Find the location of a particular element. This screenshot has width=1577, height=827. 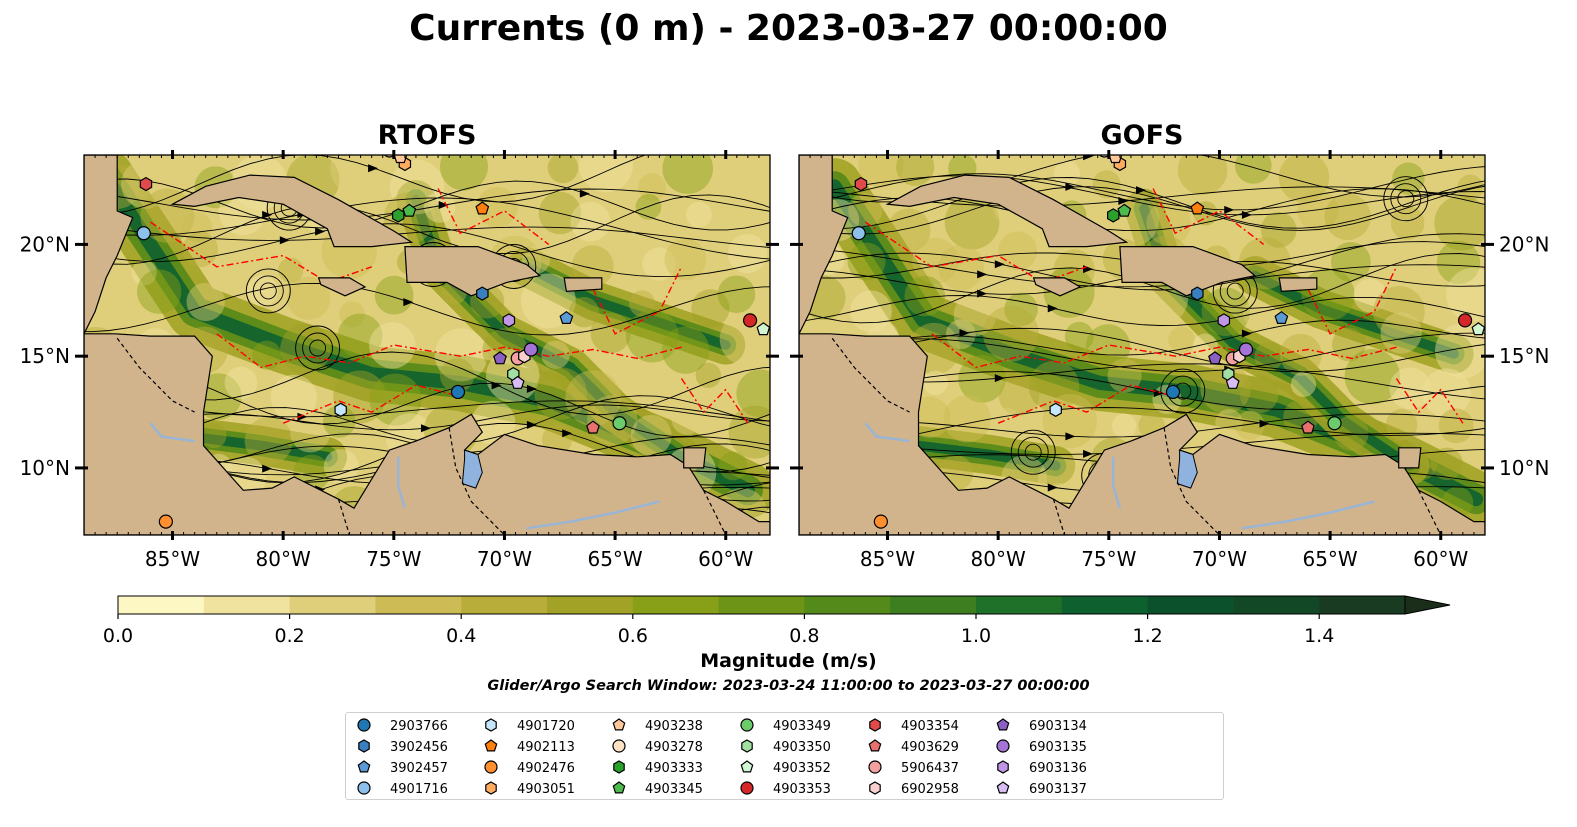

legend-entry: 4901716 is located at coordinates (402, 789).